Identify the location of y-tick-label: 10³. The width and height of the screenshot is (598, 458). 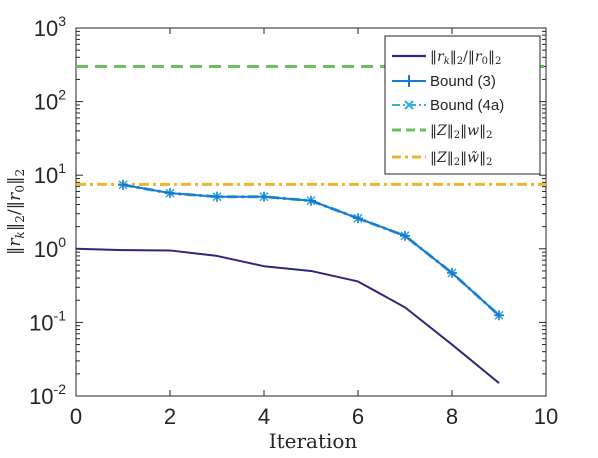
(50, 27).